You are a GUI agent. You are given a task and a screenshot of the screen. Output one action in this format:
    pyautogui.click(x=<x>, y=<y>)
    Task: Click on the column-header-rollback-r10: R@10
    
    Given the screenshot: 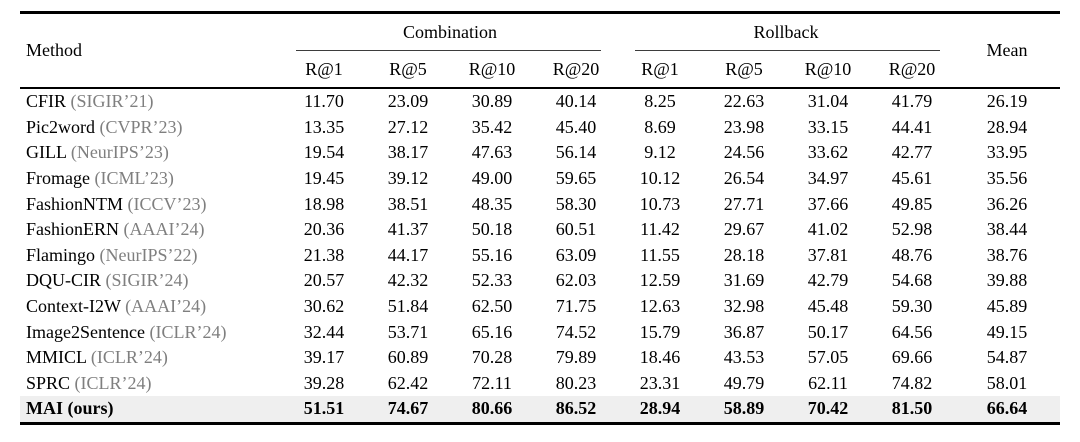 What is the action you would take?
    pyautogui.click(x=828, y=70)
    